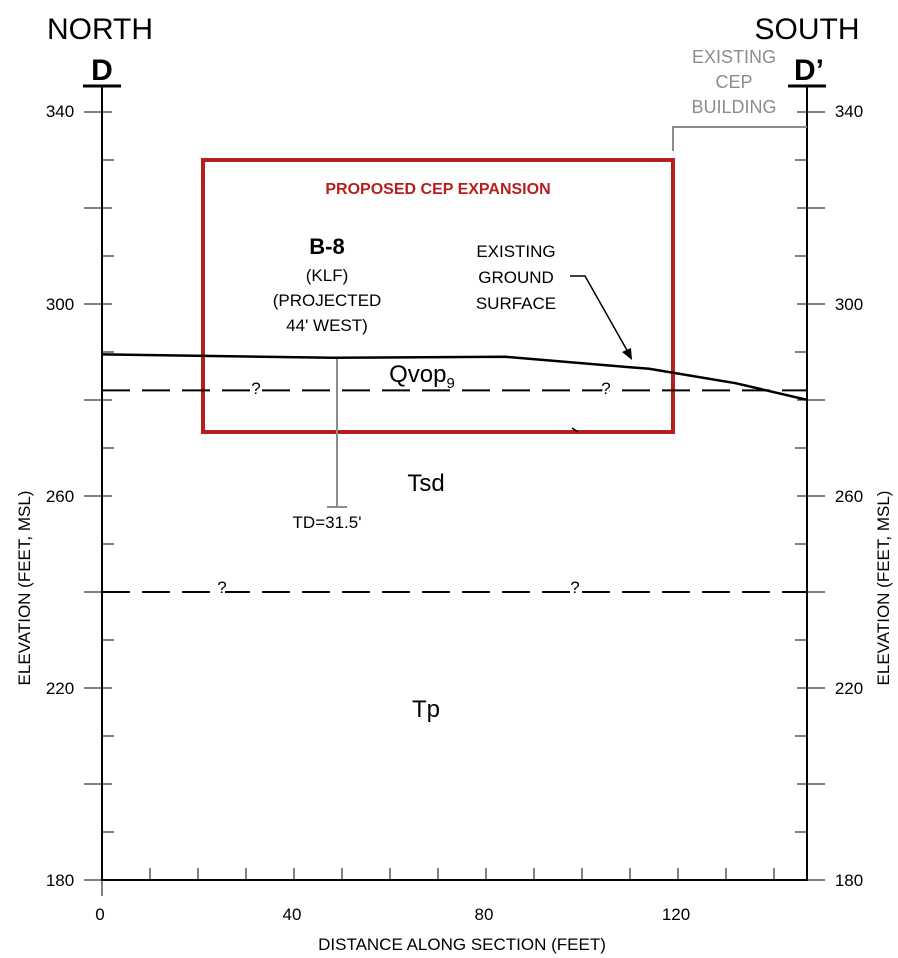 This screenshot has height=958, width=898. Describe the element at coordinates (849, 304) in the screenshot. I see `y-tick-label-right: 300` at that location.